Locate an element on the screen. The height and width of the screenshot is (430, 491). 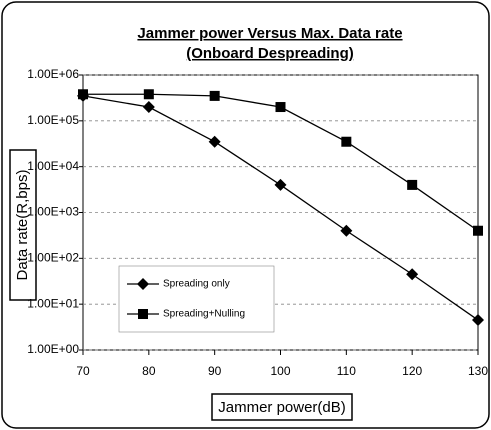
y-tick-label: 1.00E+04 is located at coordinates (53, 166).